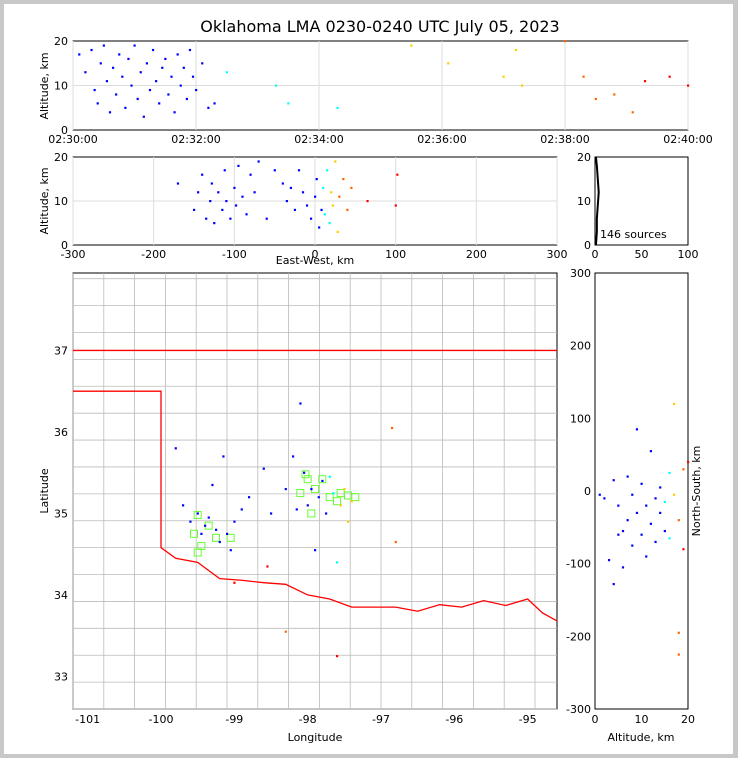 The width and height of the screenshot is (738, 758). What do you see at coordinates (234, 254) in the screenshot?
I see `ew-height-xtick: -100` at bounding box center [234, 254].